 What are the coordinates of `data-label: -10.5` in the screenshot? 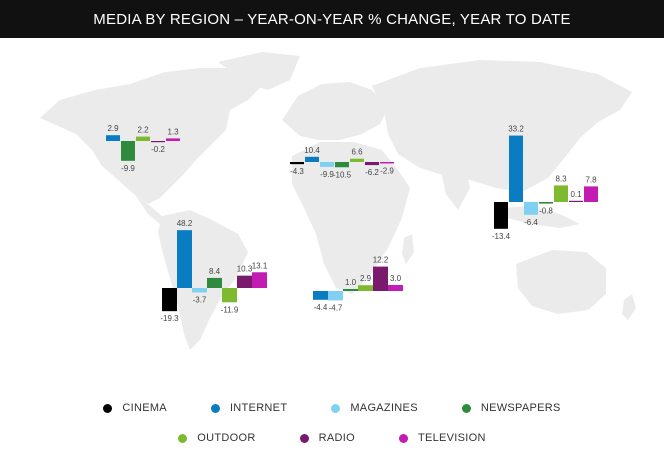 It's located at (342, 174).